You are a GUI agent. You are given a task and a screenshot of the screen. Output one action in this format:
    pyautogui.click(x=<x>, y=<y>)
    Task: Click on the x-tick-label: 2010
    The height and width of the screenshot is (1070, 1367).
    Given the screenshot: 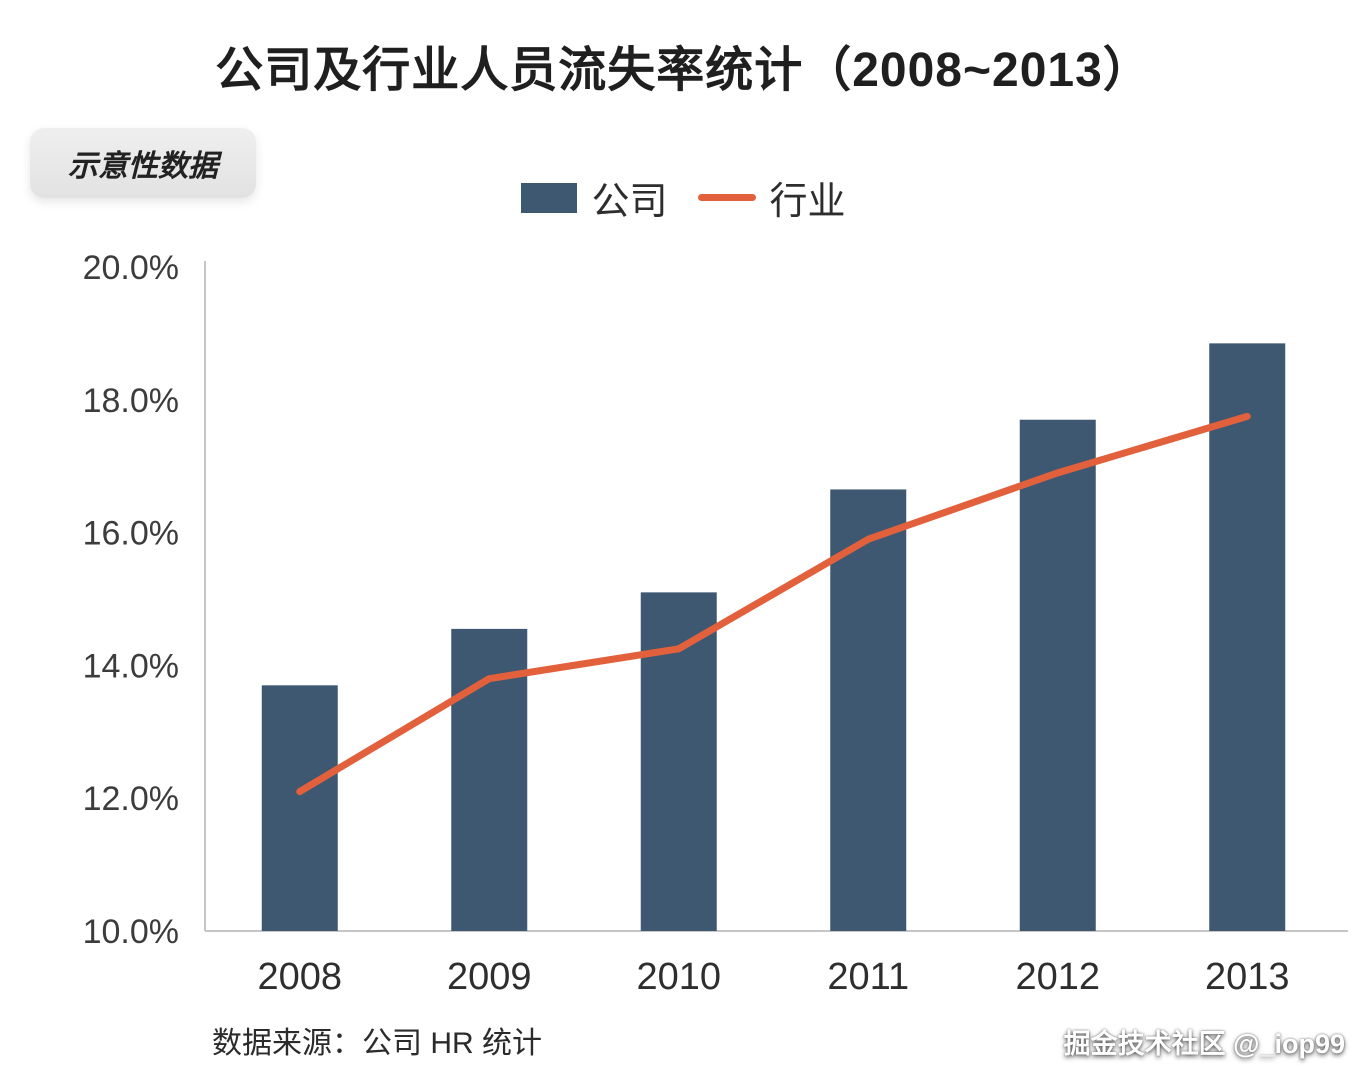 What is the action you would take?
    pyautogui.click(x=678, y=977)
    